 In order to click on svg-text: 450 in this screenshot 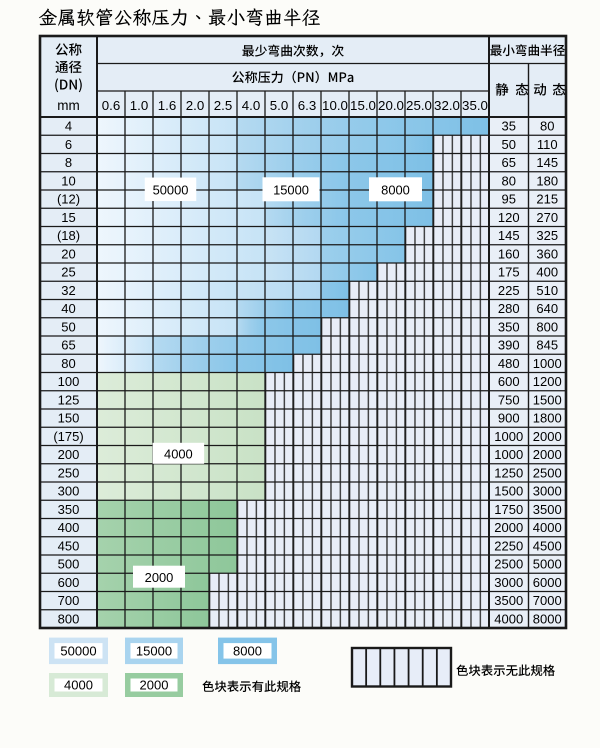, I will do `click(69, 545)`.